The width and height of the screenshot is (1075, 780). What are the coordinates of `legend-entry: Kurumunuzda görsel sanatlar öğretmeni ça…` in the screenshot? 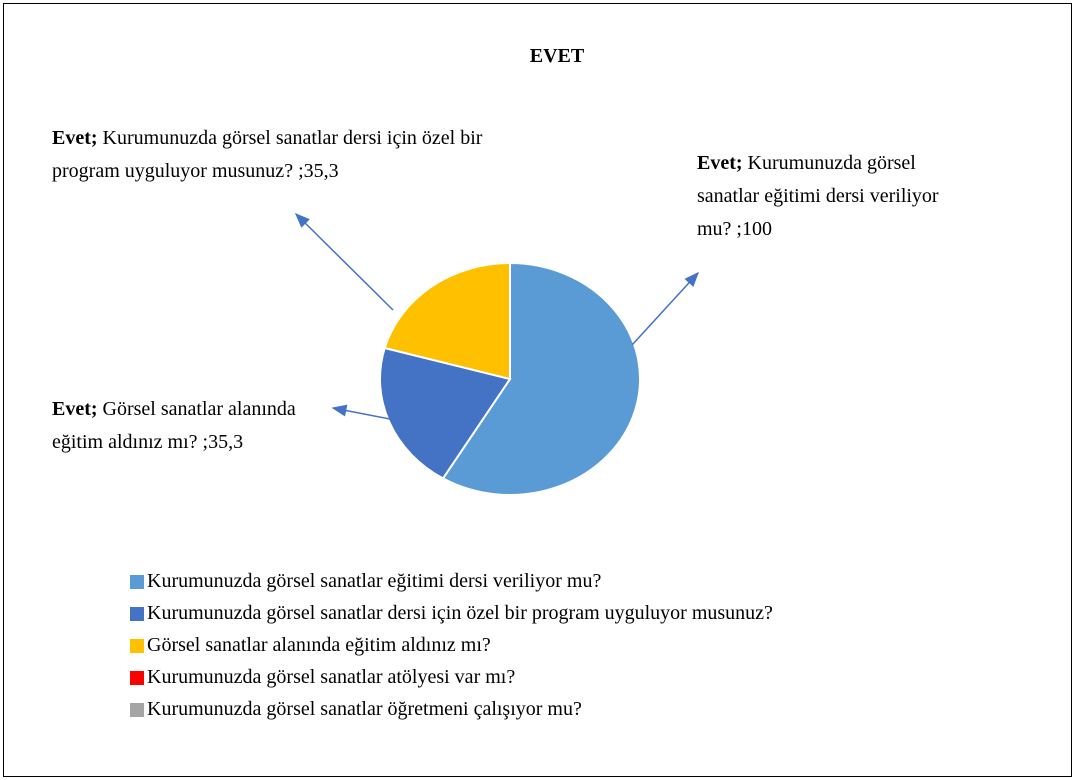 It's located at (356, 709).